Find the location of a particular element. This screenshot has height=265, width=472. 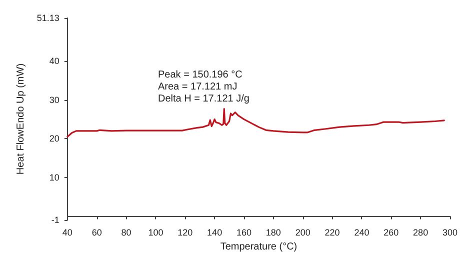

x-tick-label: 260 is located at coordinates (391, 233).